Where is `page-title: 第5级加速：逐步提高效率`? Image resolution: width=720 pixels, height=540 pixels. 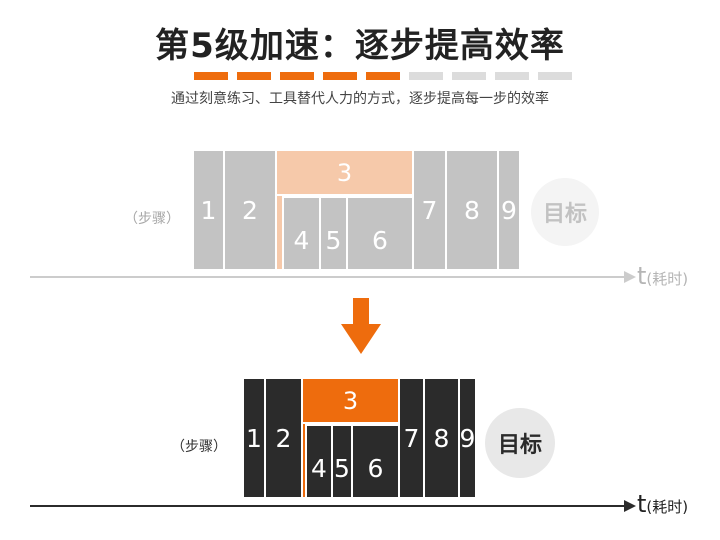
page-title: 第5级加速：逐步提高效率 is located at coordinates (360, 46).